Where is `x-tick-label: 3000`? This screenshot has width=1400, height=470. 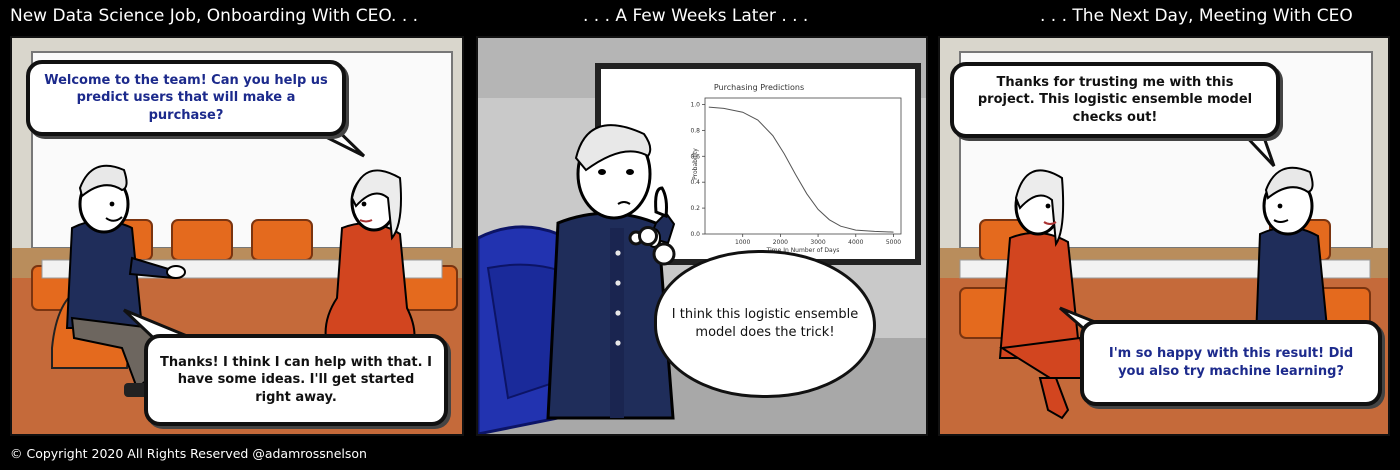
x-tick-label: 3000 is located at coordinates (817, 242).